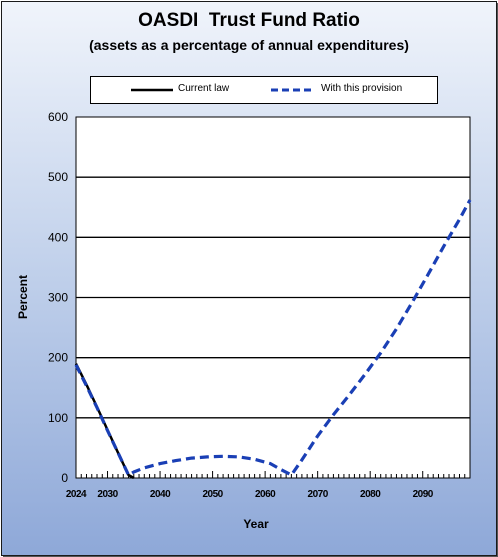 Image resolution: width=498 pixels, height=557 pixels. Describe the element at coordinates (58, 237) in the screenshot. I see `y-tick-label: 400` at that location.